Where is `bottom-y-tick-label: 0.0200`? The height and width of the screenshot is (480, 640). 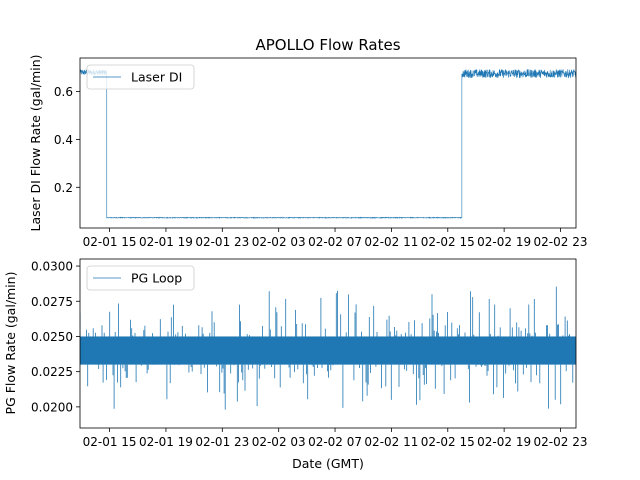
bottom-y-tick-label: 0.0200 is located at coordinates (52, 407).